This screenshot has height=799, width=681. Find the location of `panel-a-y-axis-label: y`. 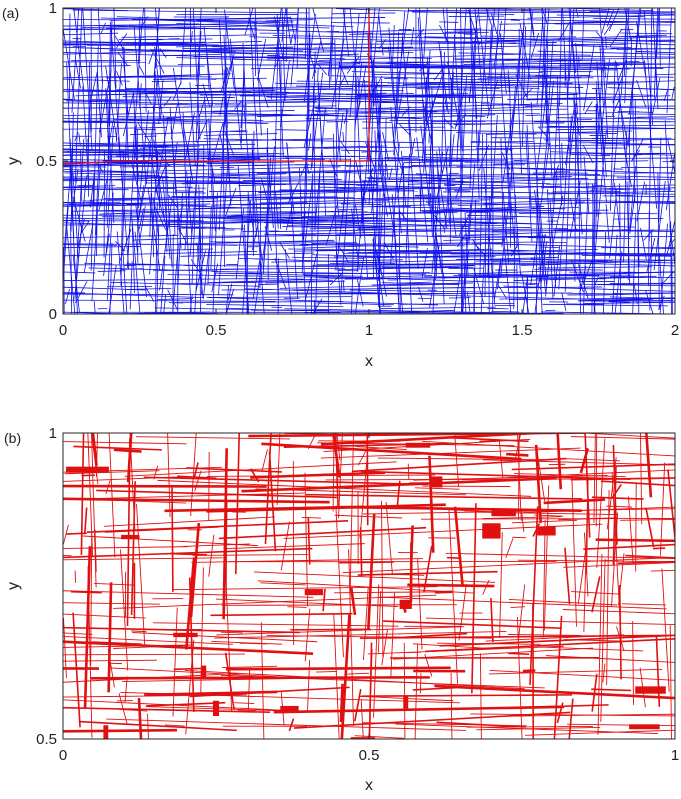

panel-a-y-axis-label: y is located at coordinates (13, 161).